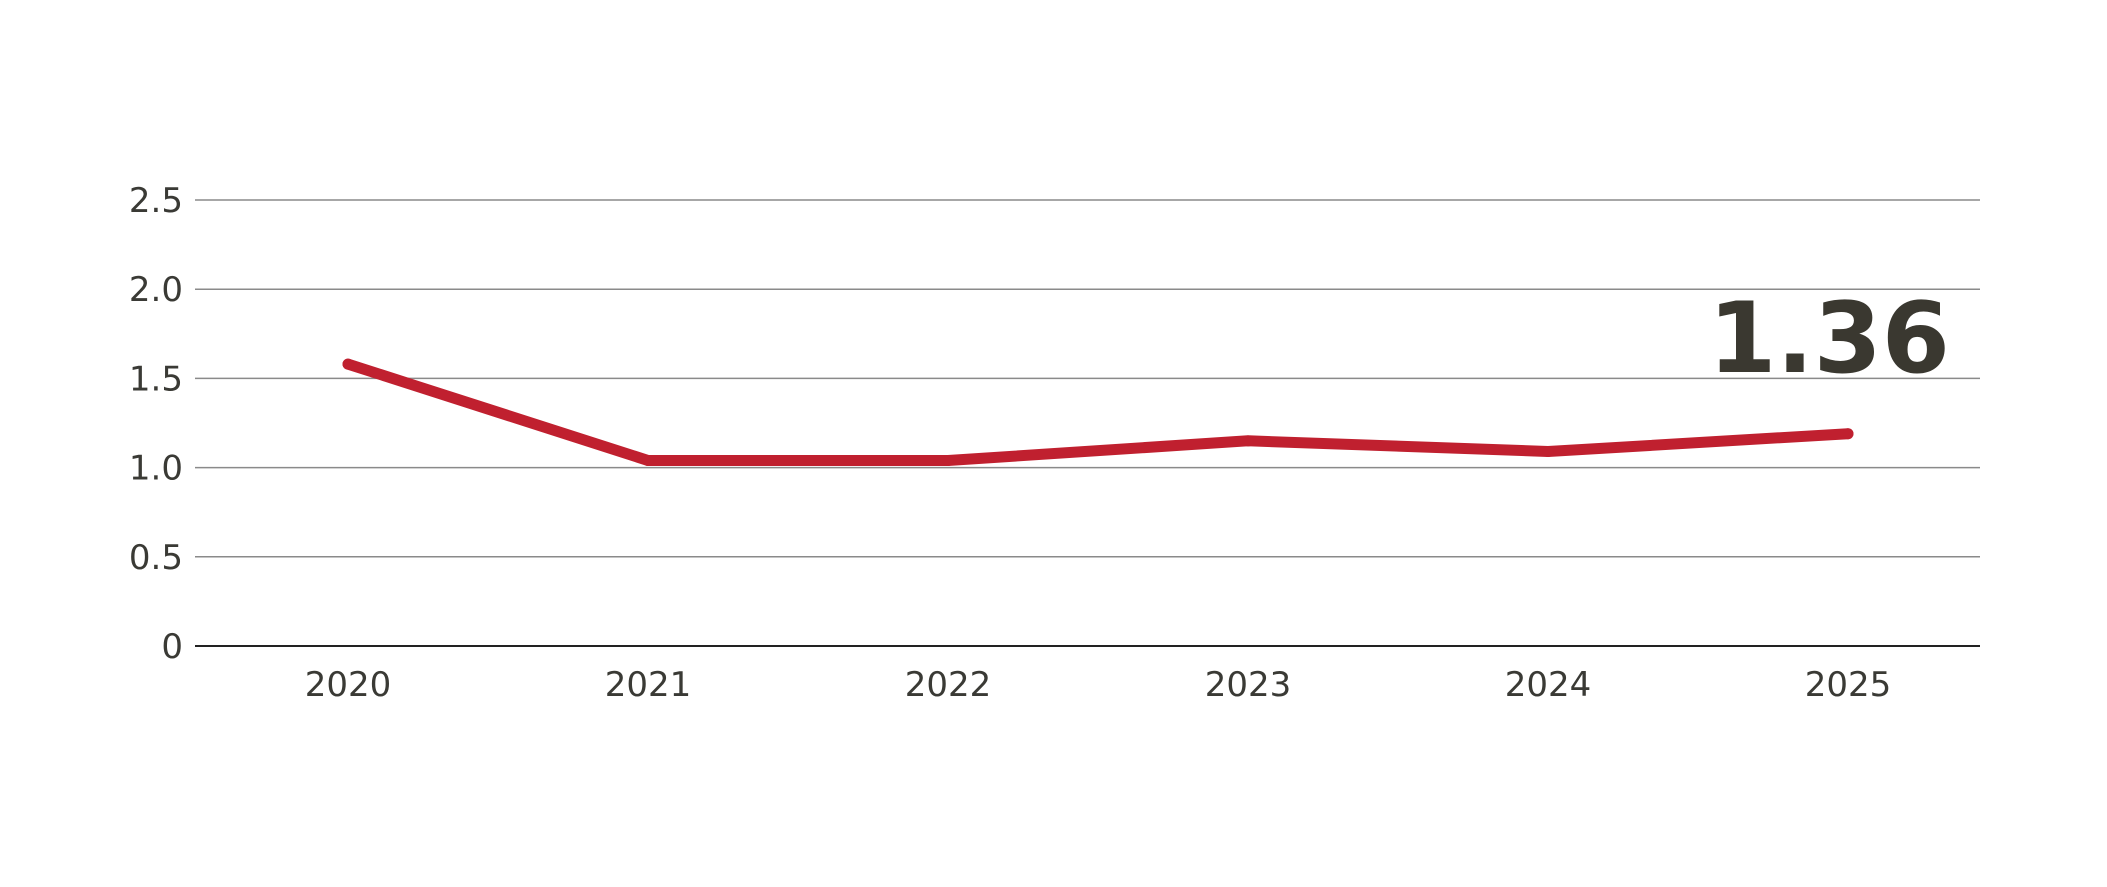 The height and width of the screenshot is (887, 2107). What do you see at coordinates (156, 424) in the screenshot?
I see `y-axis-ticks: 0 0.5 1.0 1.5 2.0 2.5` at bounding box center [156, 424].